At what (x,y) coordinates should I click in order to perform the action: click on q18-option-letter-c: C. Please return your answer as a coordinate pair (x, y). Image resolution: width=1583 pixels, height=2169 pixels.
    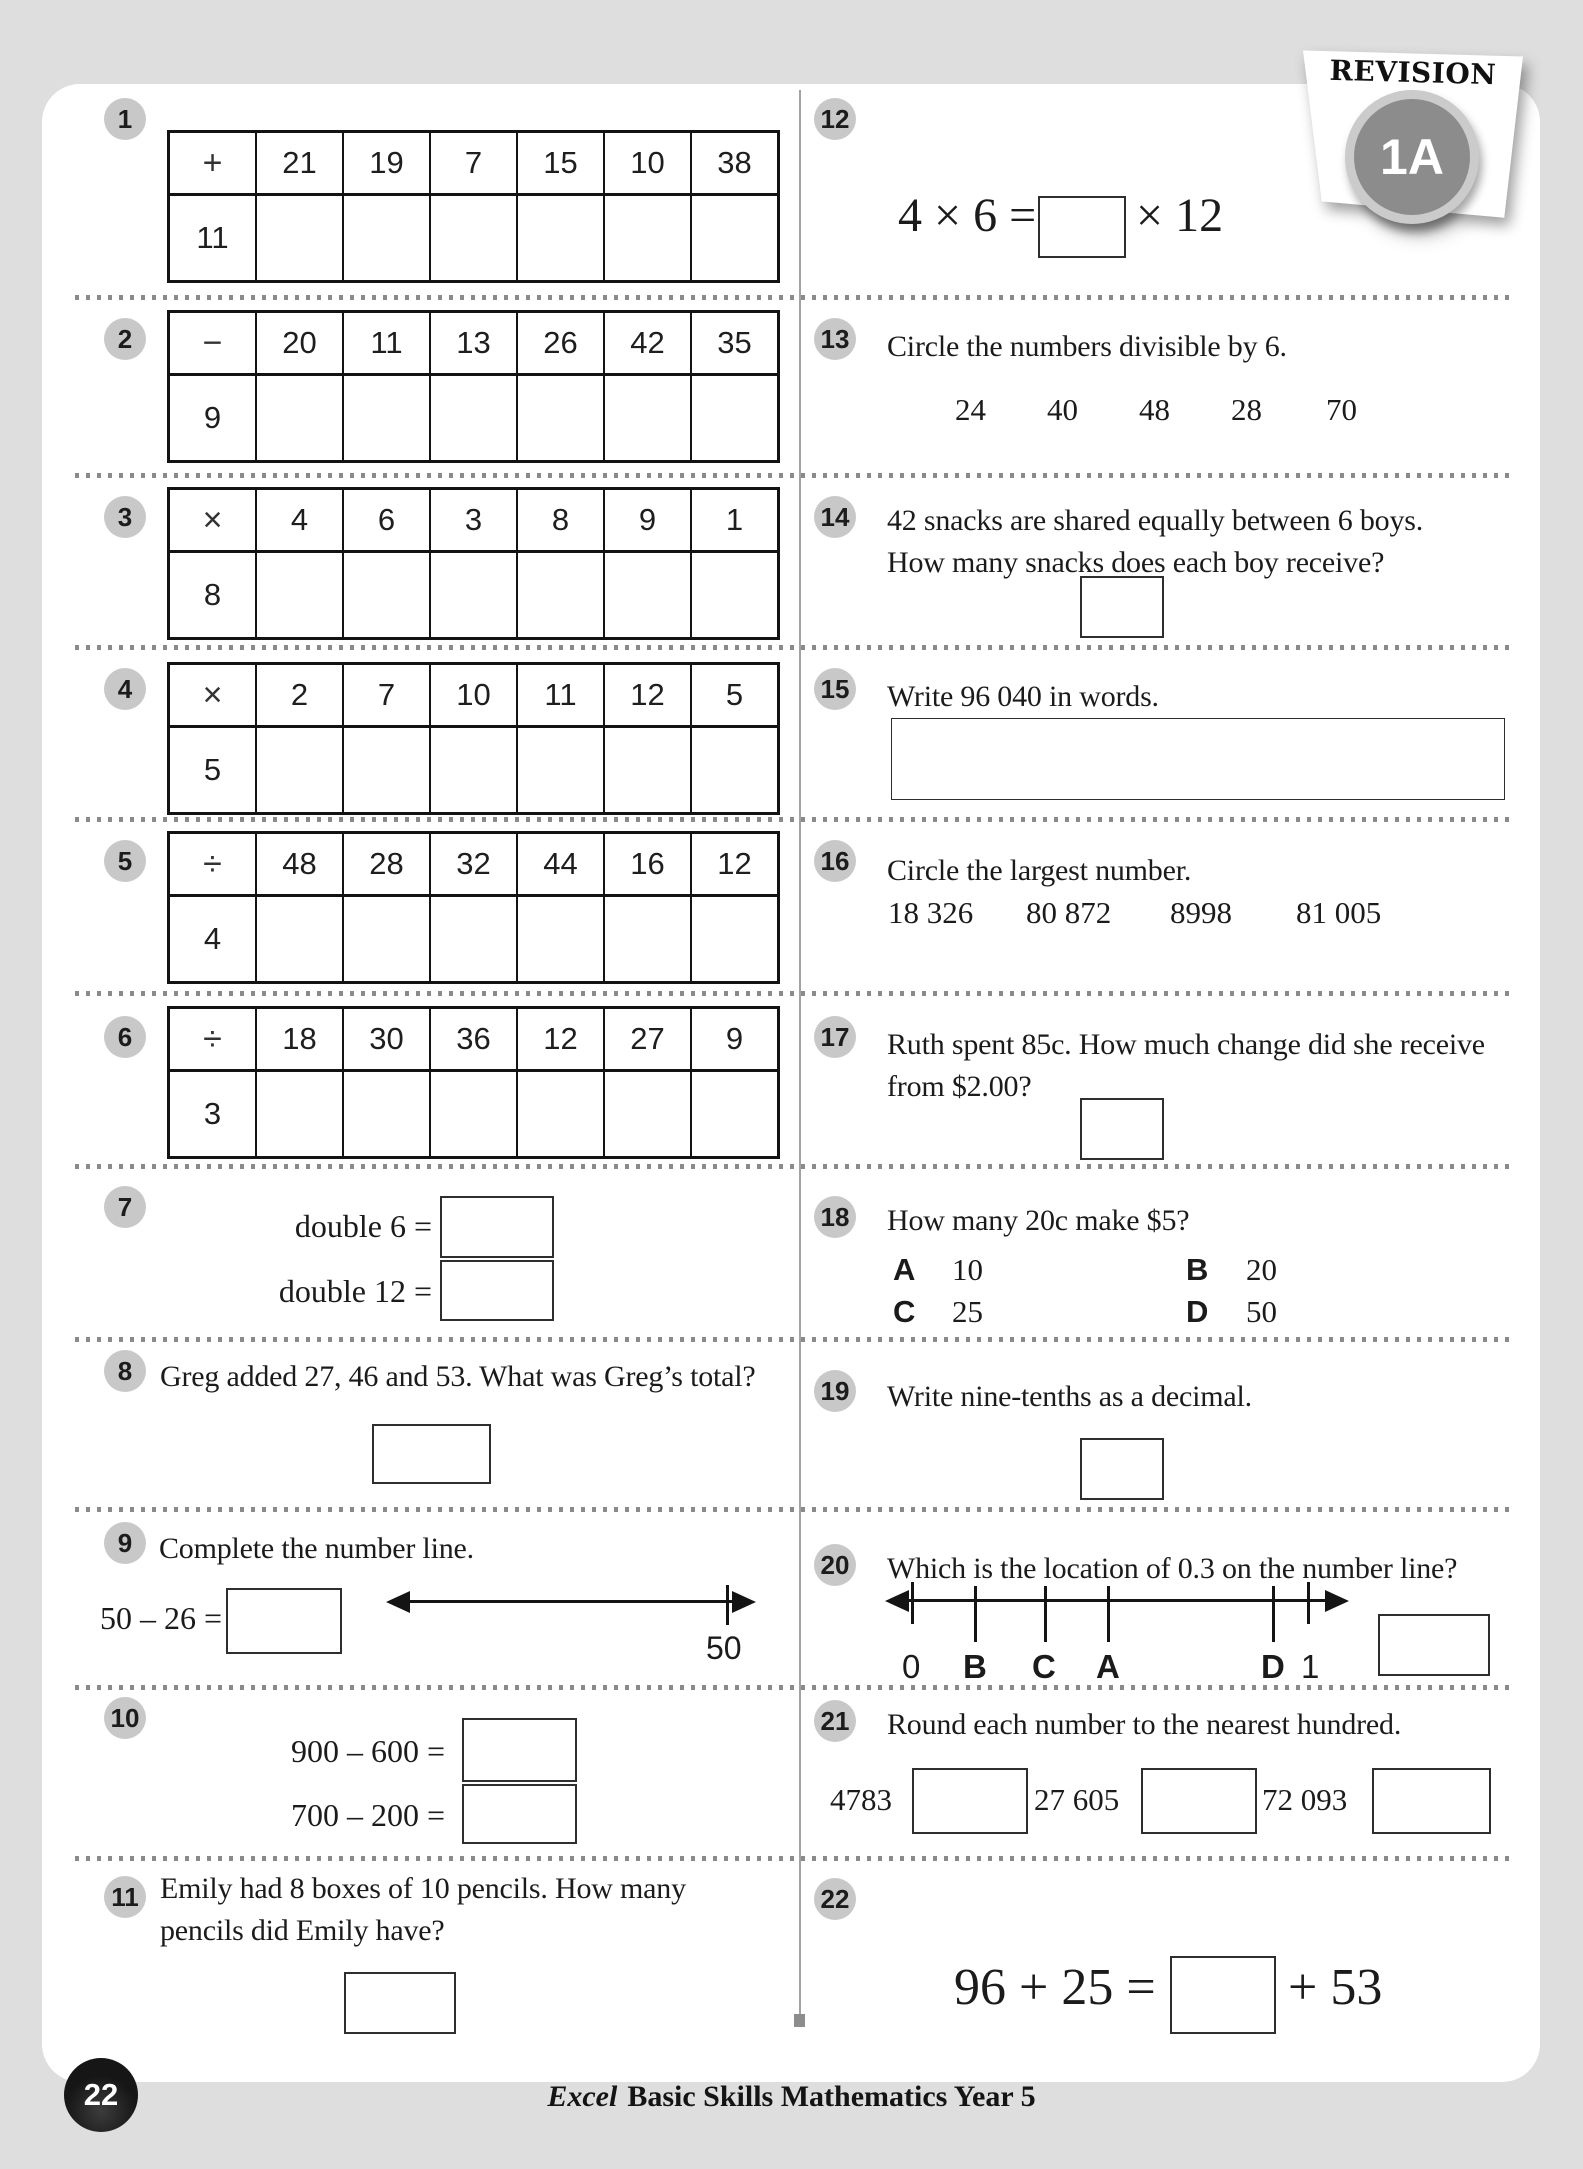
    Looking at the image, I should click on (904, 1311).